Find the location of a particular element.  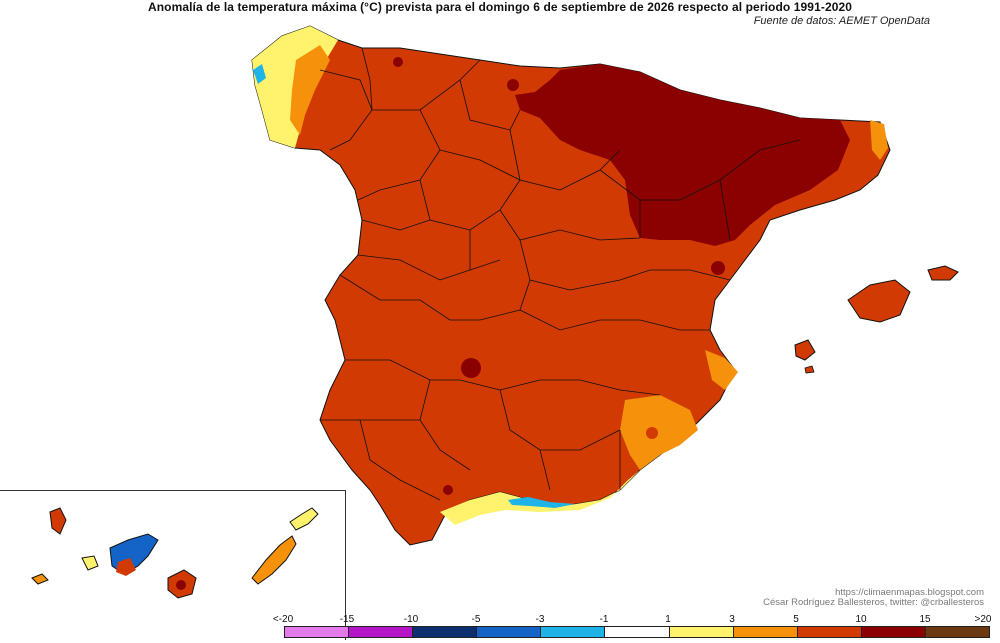

legend-label: 15 is located at coordinates (925, 619).